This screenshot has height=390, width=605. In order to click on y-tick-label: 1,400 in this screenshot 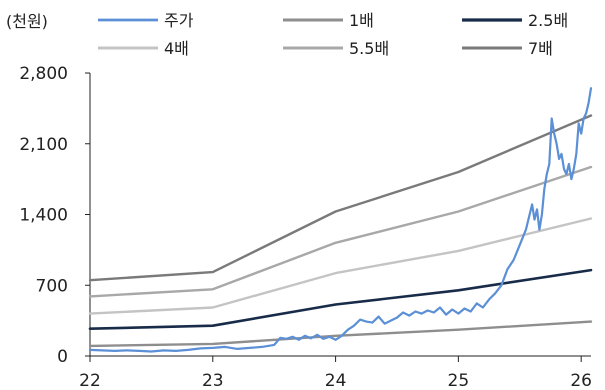, I will do `click(43, 216)`.